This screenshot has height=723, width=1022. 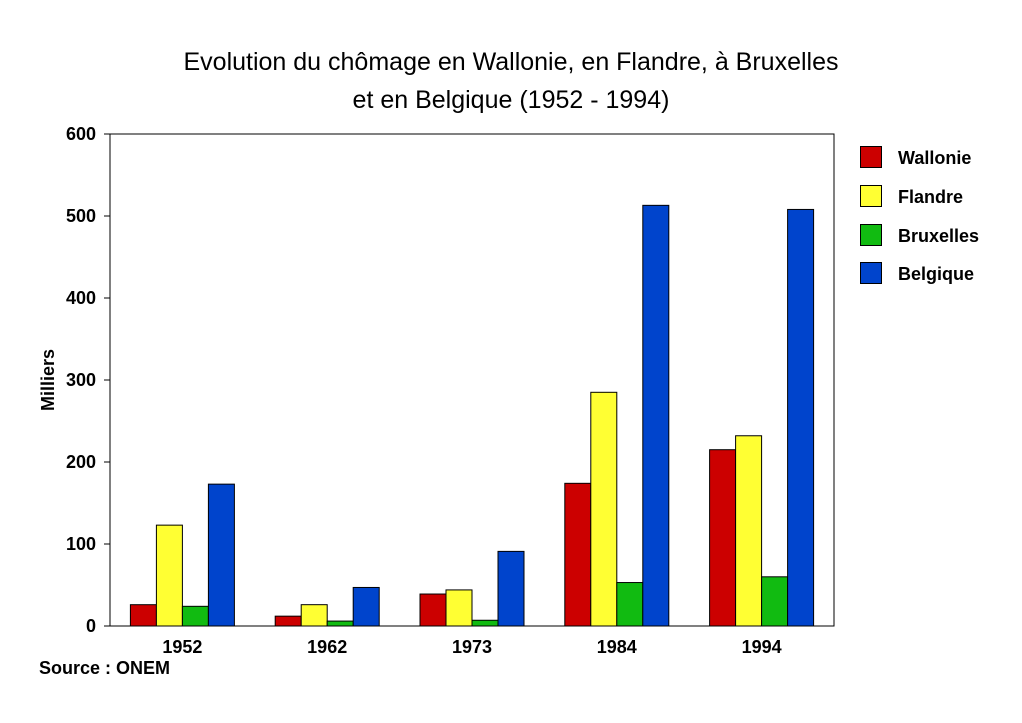 I want to click on y-axis-label: Milliers, so click(x=48, y=380).